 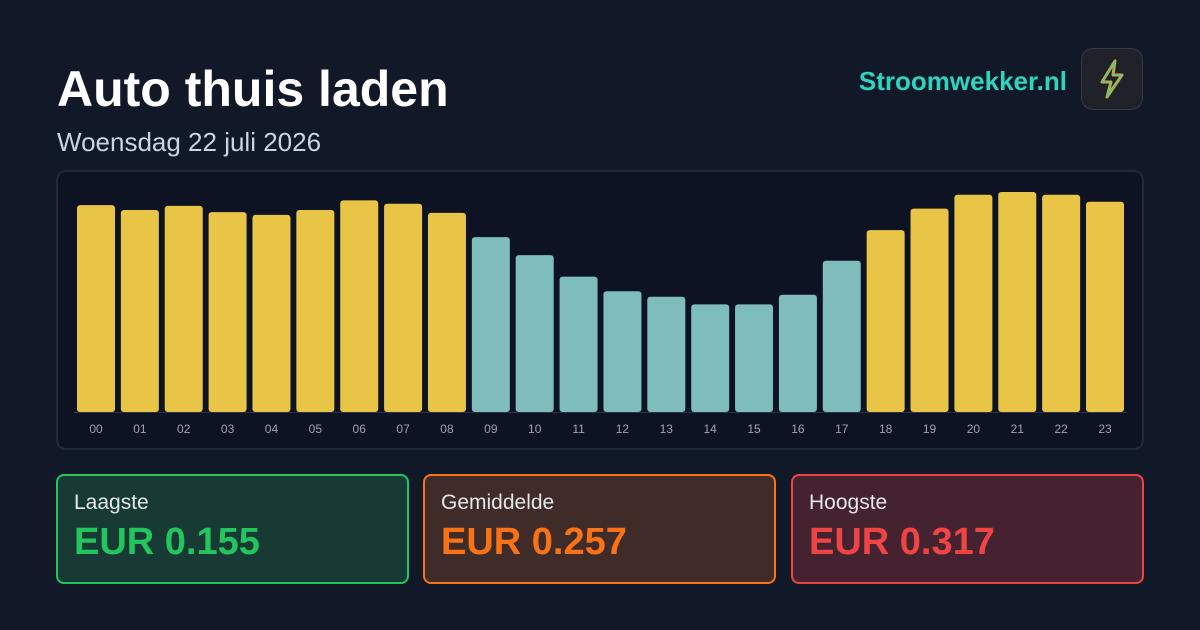 What do you see at coordinates (848, 502) in the screenshot?
I see `stat-label: Hoogste` at bounding box center [848, 502].